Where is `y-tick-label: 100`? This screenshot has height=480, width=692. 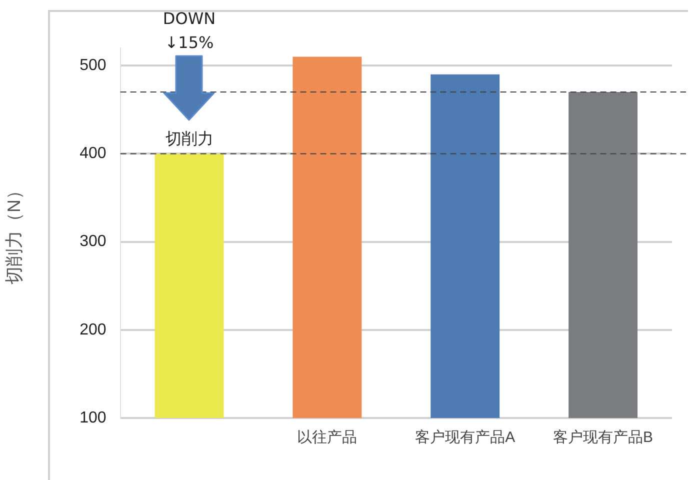
y-tick-label: 100 is located at coordinates (93, 417).